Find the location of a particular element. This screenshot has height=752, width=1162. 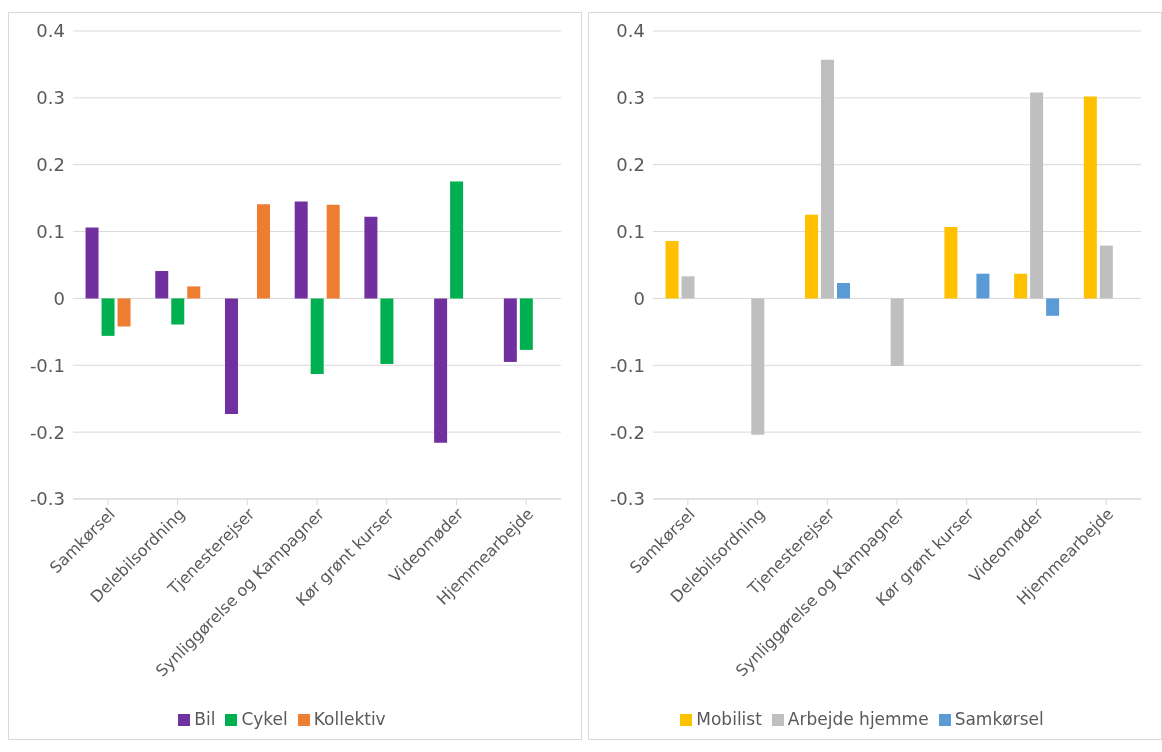

legend-label: Arbejde hjemme is located at coordinates (858, 719).